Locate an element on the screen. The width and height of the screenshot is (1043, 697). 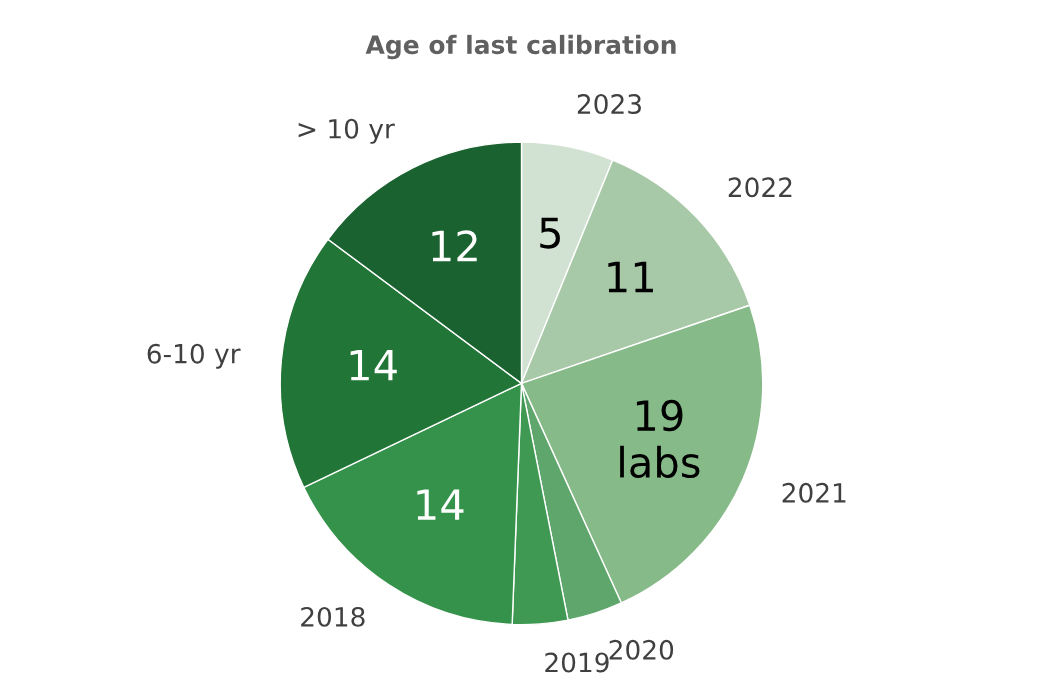
data-label: 12 is located at coordinates (454, 246).